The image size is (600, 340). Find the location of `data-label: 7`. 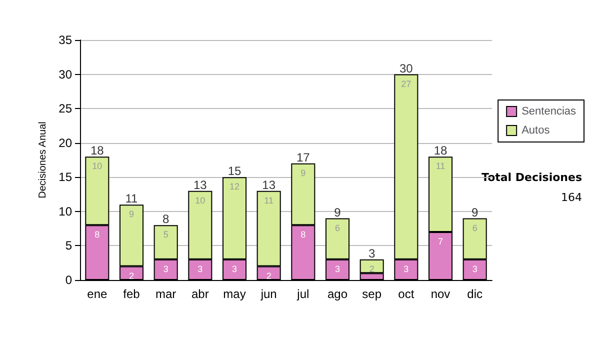

data-label: 7 is located at coordinates (441, 241).